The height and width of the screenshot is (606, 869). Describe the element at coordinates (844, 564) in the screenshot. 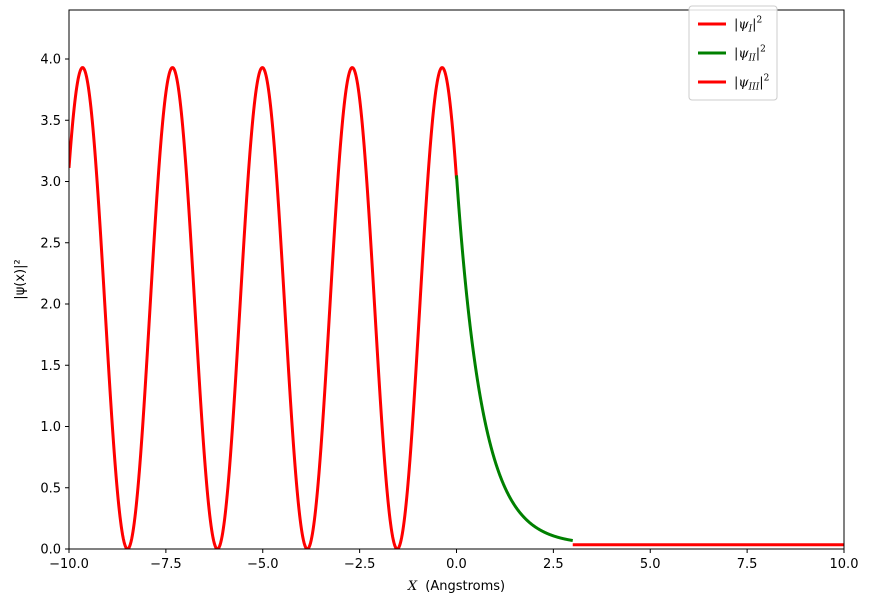

I see `x-tick-label: 10.0` at that location.